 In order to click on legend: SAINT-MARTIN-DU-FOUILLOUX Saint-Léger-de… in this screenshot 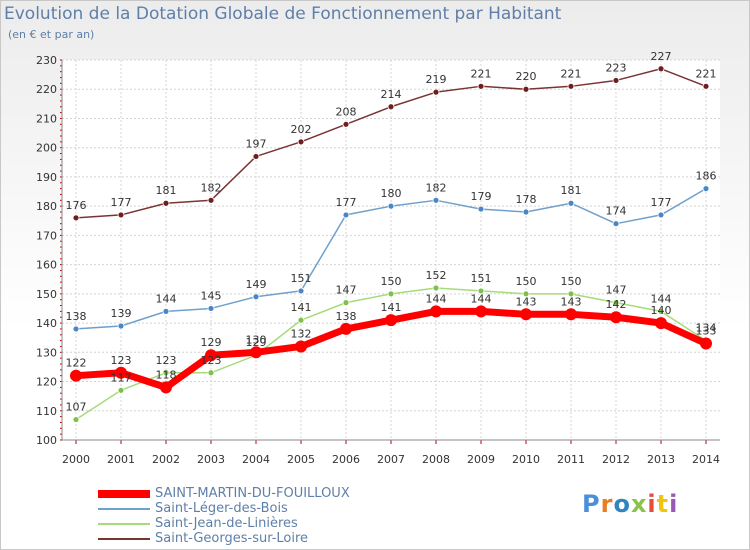, I will do `click(263, 516)`.